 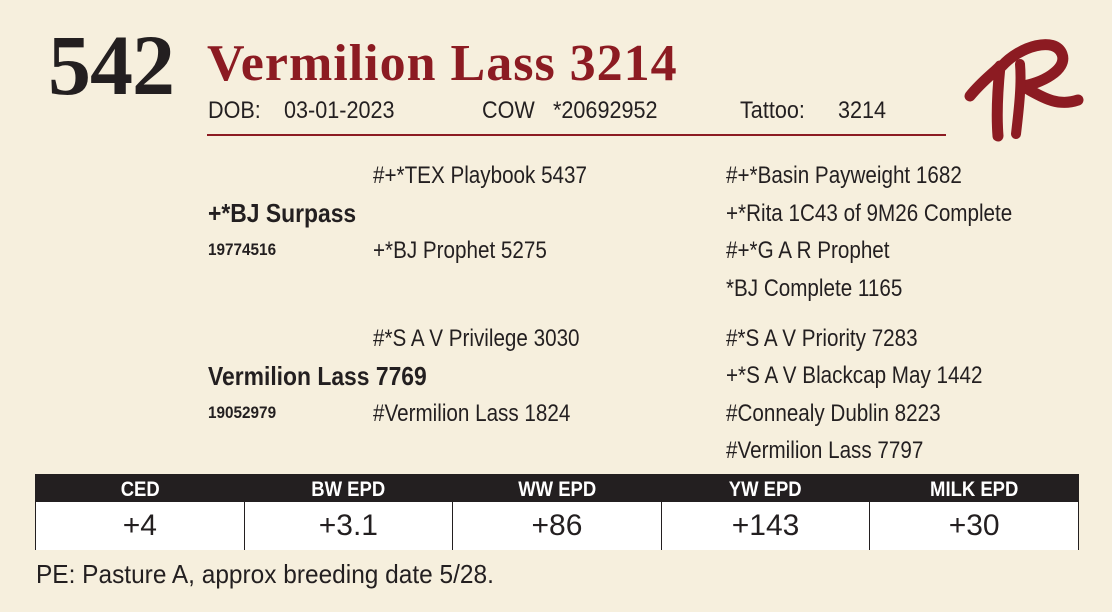 What do you see at coordinates (242, 249) in the screenshot?
I see `sire-registration: 19774516` at bounding box center [242, 249].